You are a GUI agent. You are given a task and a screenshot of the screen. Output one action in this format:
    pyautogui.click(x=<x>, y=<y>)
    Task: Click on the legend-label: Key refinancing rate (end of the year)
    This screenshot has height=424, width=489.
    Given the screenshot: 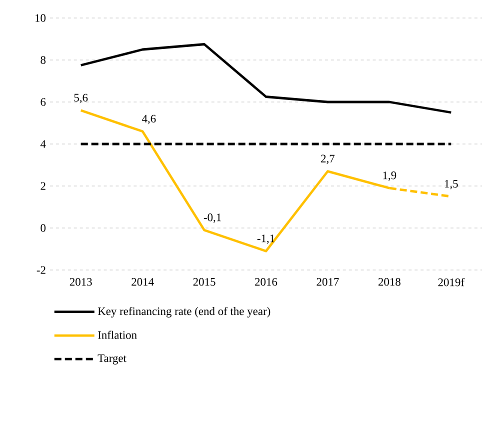 What is the action you would take?
    pyautogui.click(x=184, y=312)
    